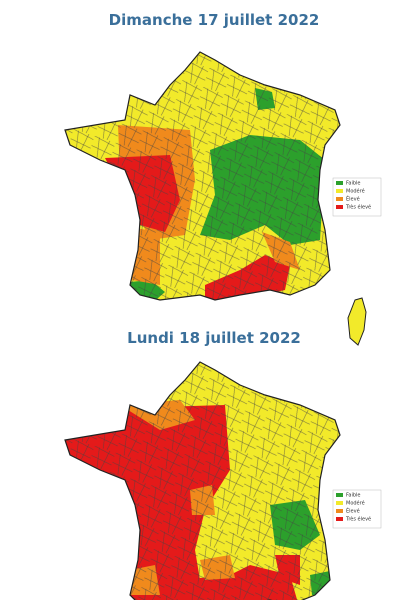  Describe the element at coordinates (214, 20) in the screenshot. I see `map-title: Dimanche 17 juillet 2022` at that location.